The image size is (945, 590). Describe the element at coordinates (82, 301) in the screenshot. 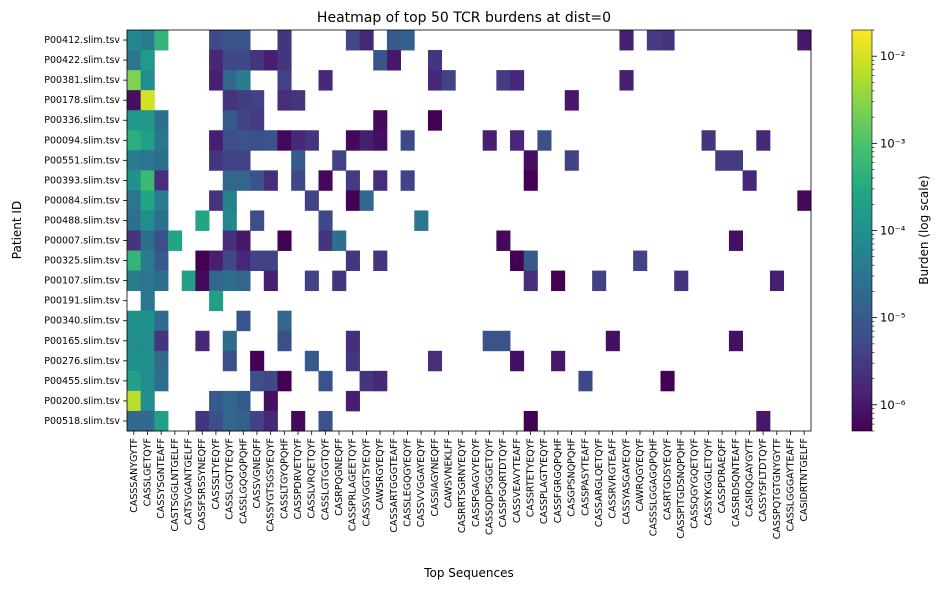

I see `y-tick-label: P00191.slim.tsv` at that location.